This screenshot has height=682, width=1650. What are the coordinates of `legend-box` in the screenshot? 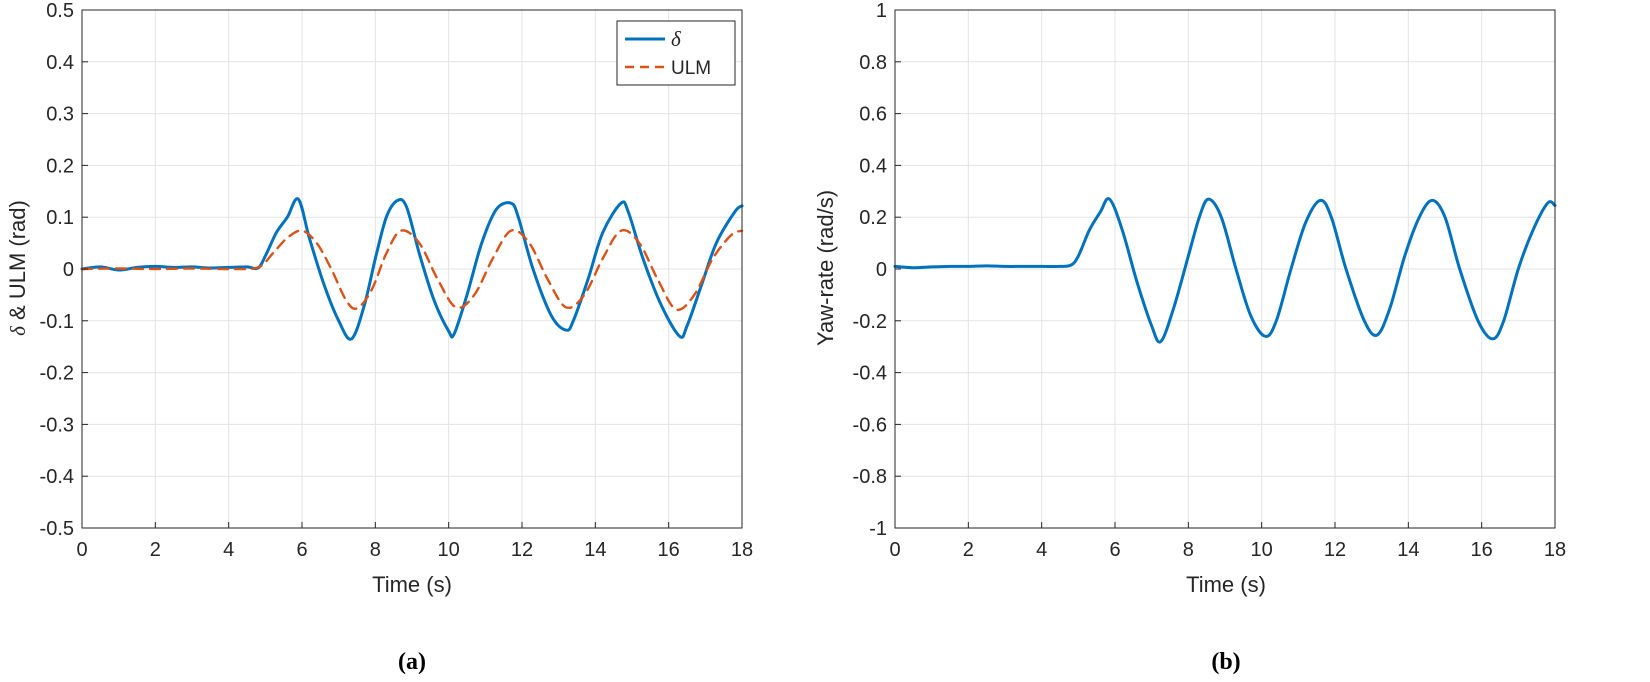 It's located at (676, 53).